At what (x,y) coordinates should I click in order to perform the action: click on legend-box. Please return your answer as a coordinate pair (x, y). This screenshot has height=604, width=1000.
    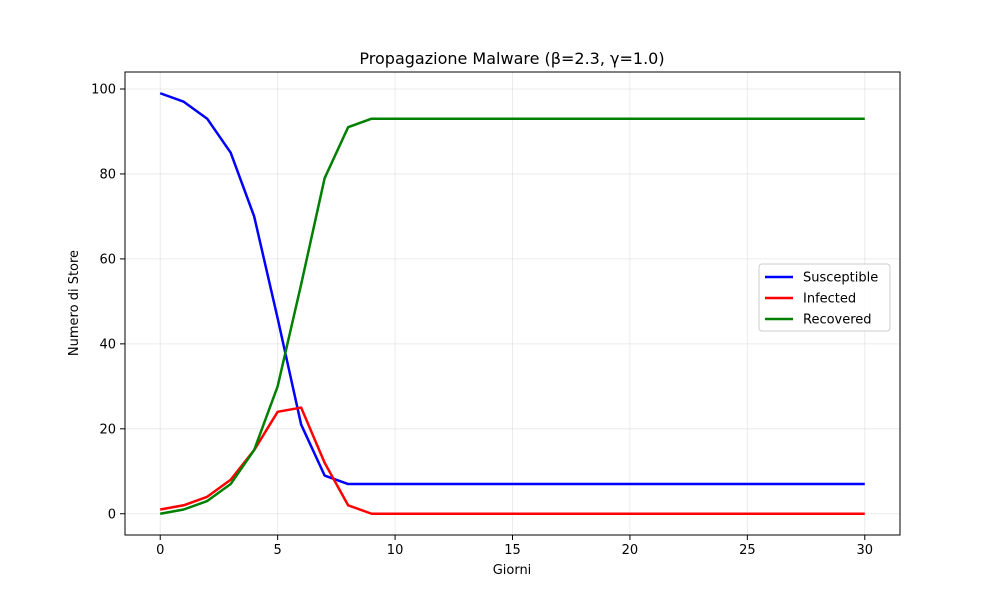
    Looking at the image, I should click on (824, 297).